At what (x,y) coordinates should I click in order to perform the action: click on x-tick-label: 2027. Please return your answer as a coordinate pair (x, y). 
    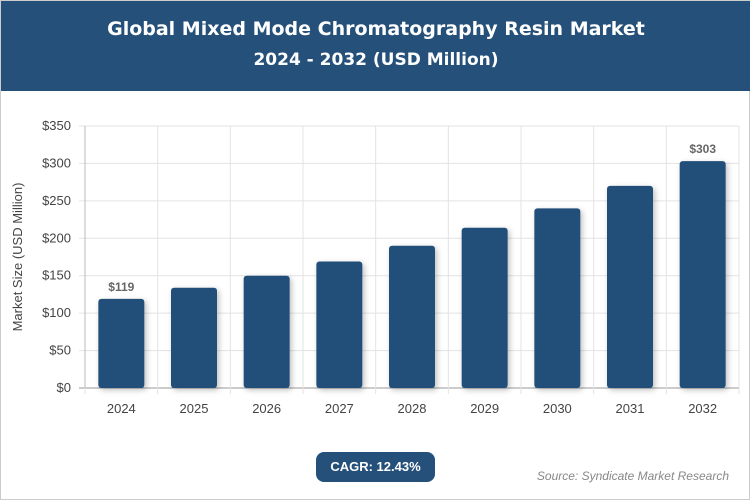
    Looking at the image, I should click on (339, 408).